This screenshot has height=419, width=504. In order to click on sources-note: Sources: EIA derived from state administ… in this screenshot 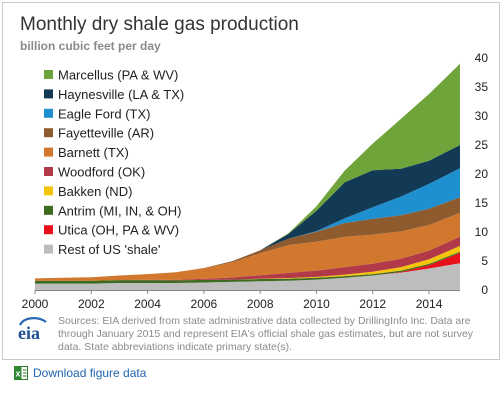, I will do `click(266, 334)`.